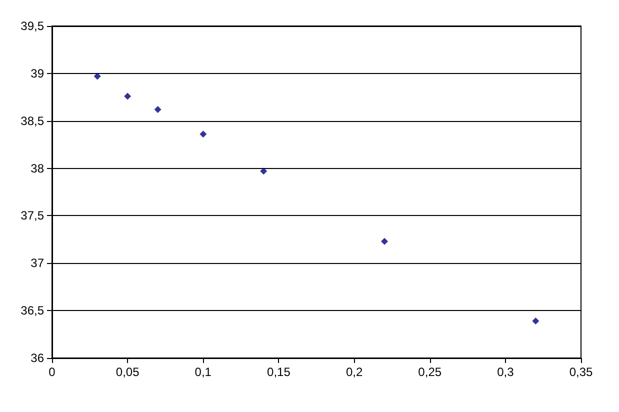 Image resolution: width=619 pixels, height=412 pixels. What do you see at coordinates (32, 26) in the screenshot?
I see `y-tick-label: 39,5` at bounding box center [32, 26].